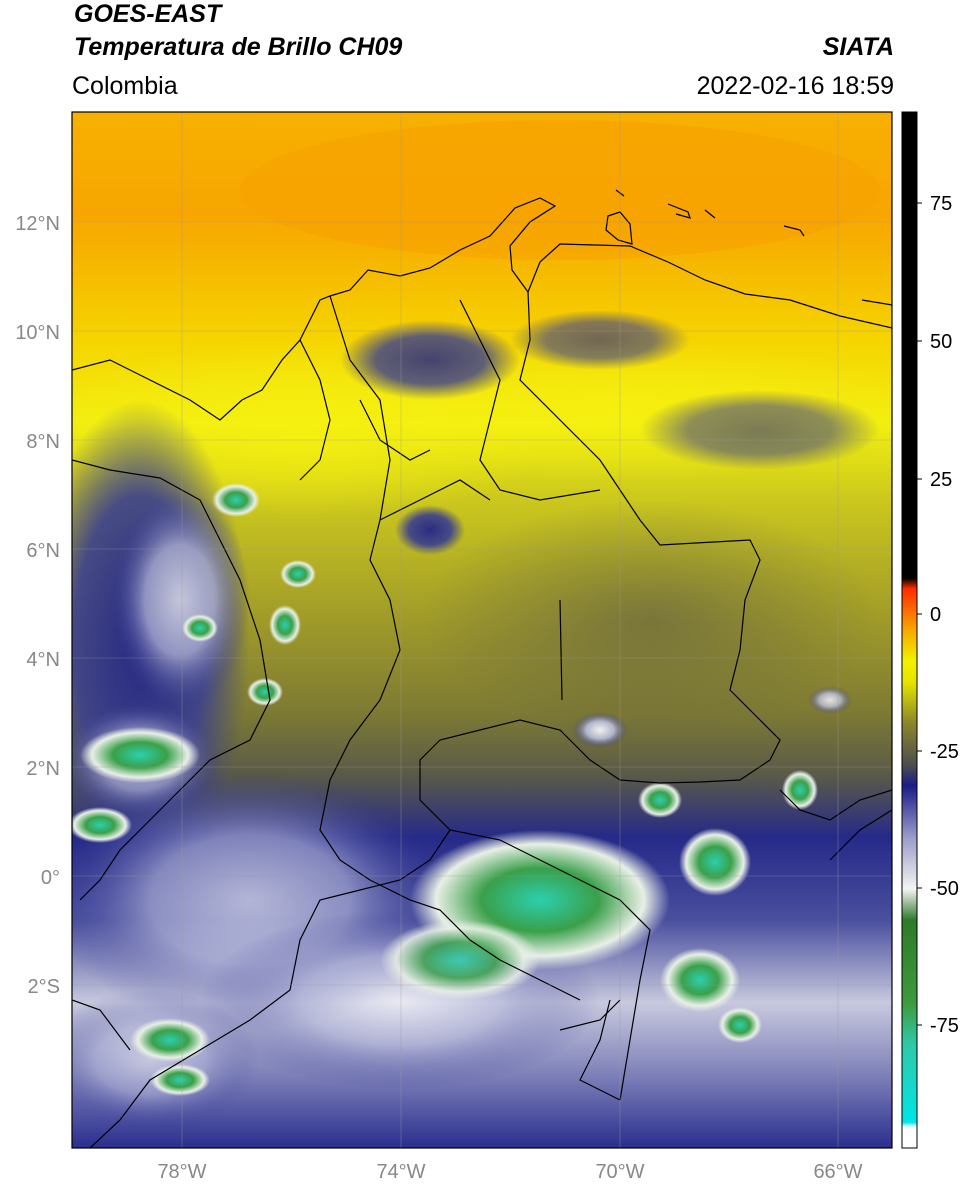  What do you see at coordinates (43, 442) in the screenshot?
I see `lat-tick-label: 8°N` at bounding box center [43, 442].